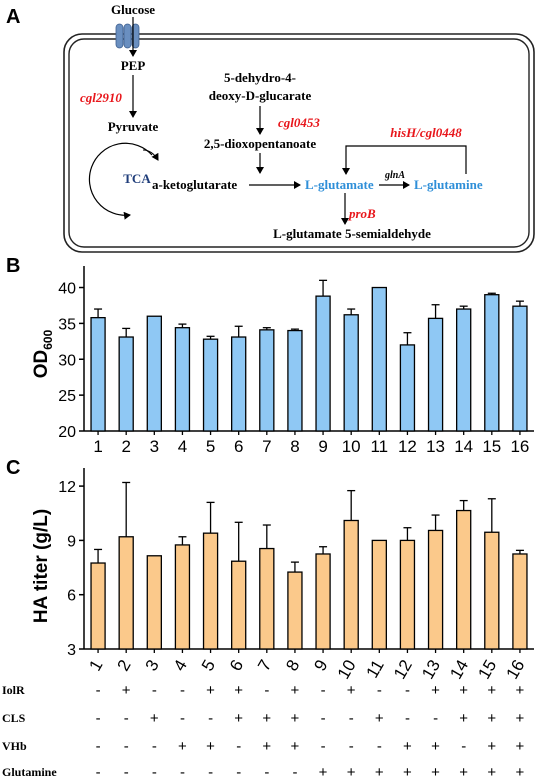 The width and height of the screenshot is (540, 783). What do you see at coordinates (404, 160) in the screenshot?
I see `glutamine-to-glutamate-arrow` at bounding box center [404, 160].